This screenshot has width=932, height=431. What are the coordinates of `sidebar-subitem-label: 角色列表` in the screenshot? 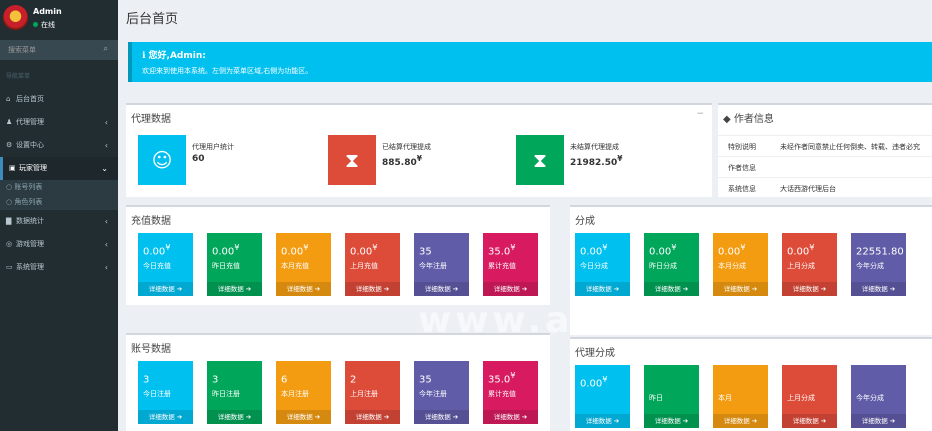 It's located at (28, 202).